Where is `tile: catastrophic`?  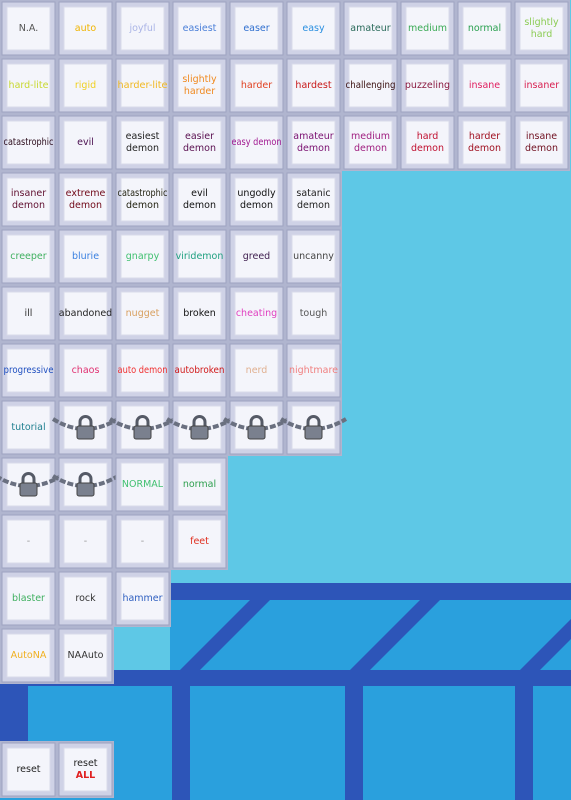 tile: catastrophic is located at coordinates (28, 142).